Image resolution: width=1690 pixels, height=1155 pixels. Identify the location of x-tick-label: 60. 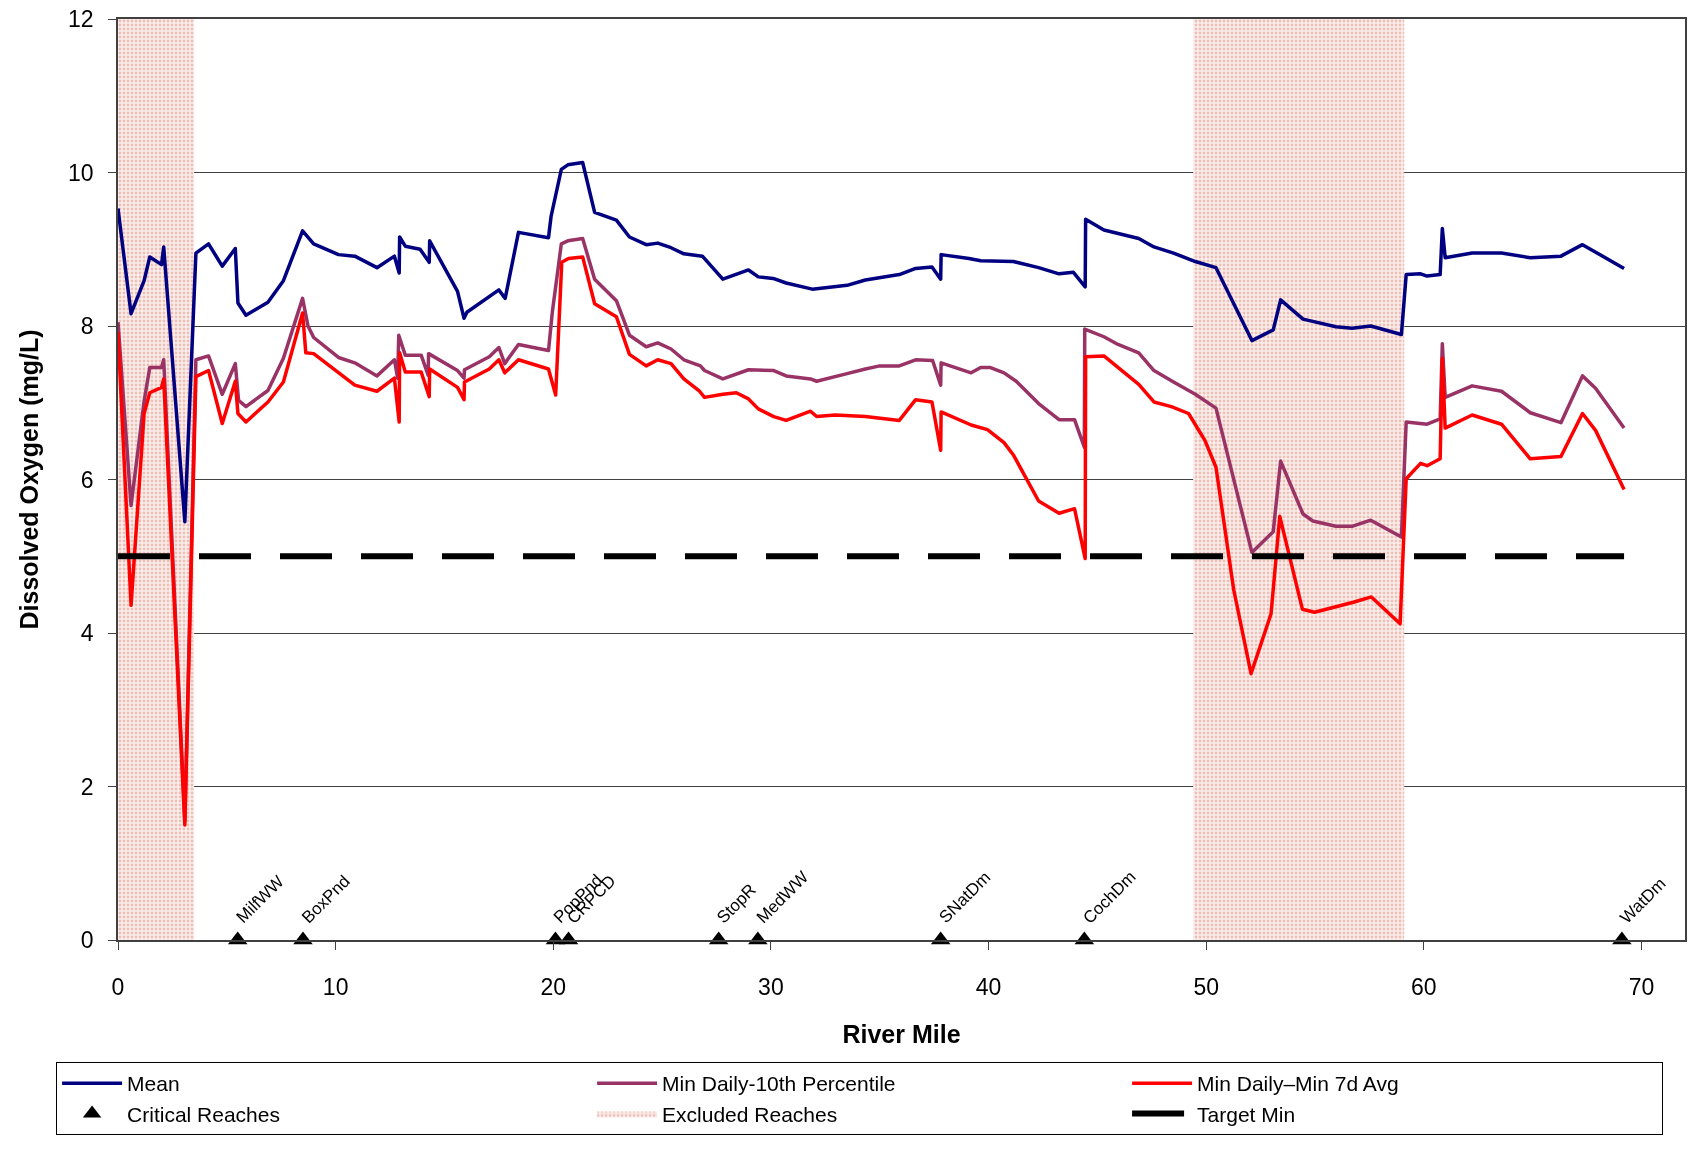
(1424, 987).